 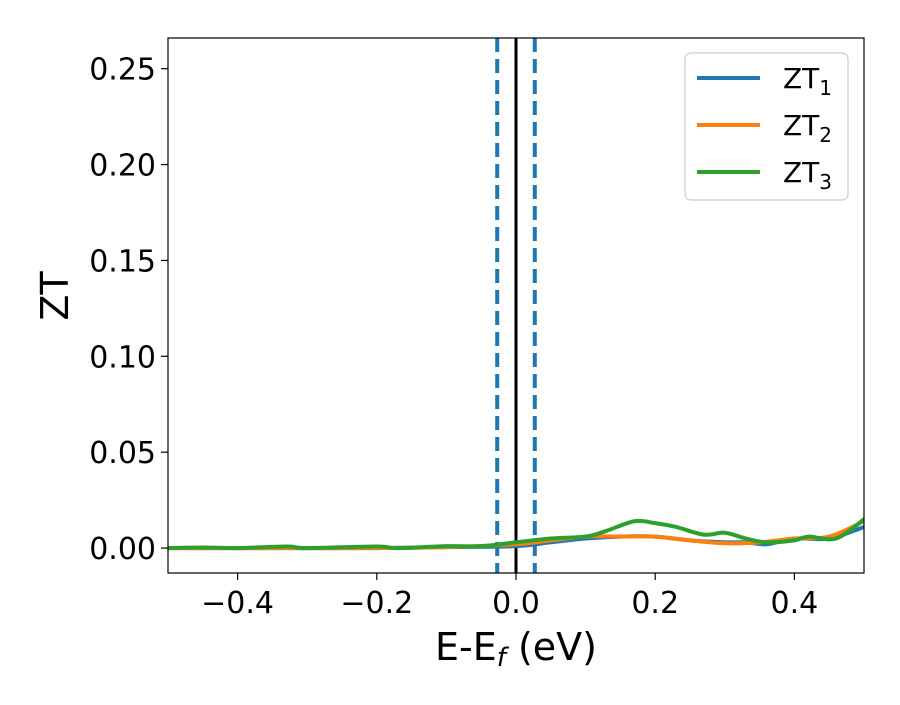 I want to click on y-tick-label: 0.00, so click(x=122, y=549).